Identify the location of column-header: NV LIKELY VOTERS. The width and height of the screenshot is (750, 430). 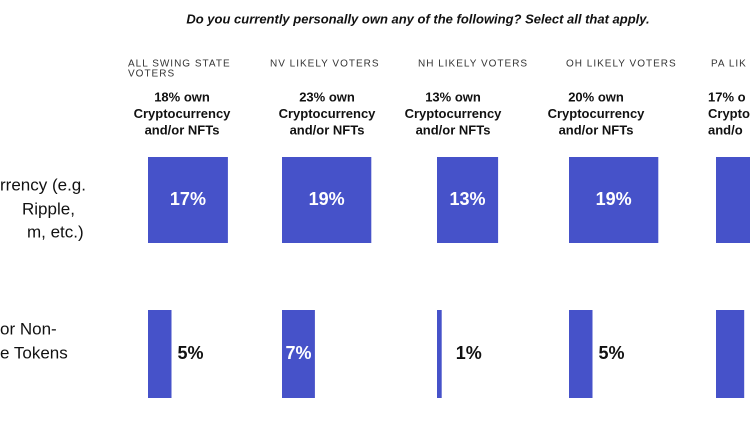
(325, 64).